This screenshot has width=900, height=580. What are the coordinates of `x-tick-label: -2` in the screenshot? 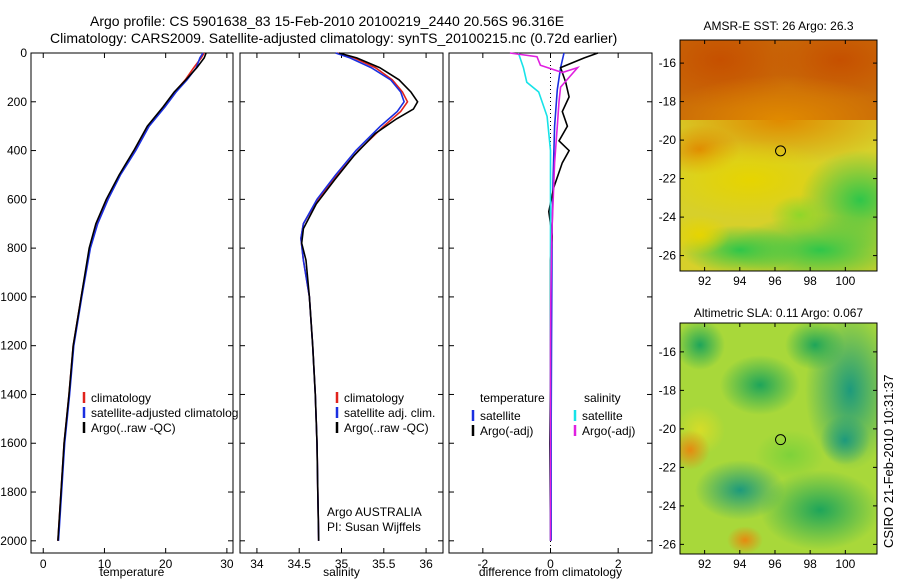 It's located at (482, 564).